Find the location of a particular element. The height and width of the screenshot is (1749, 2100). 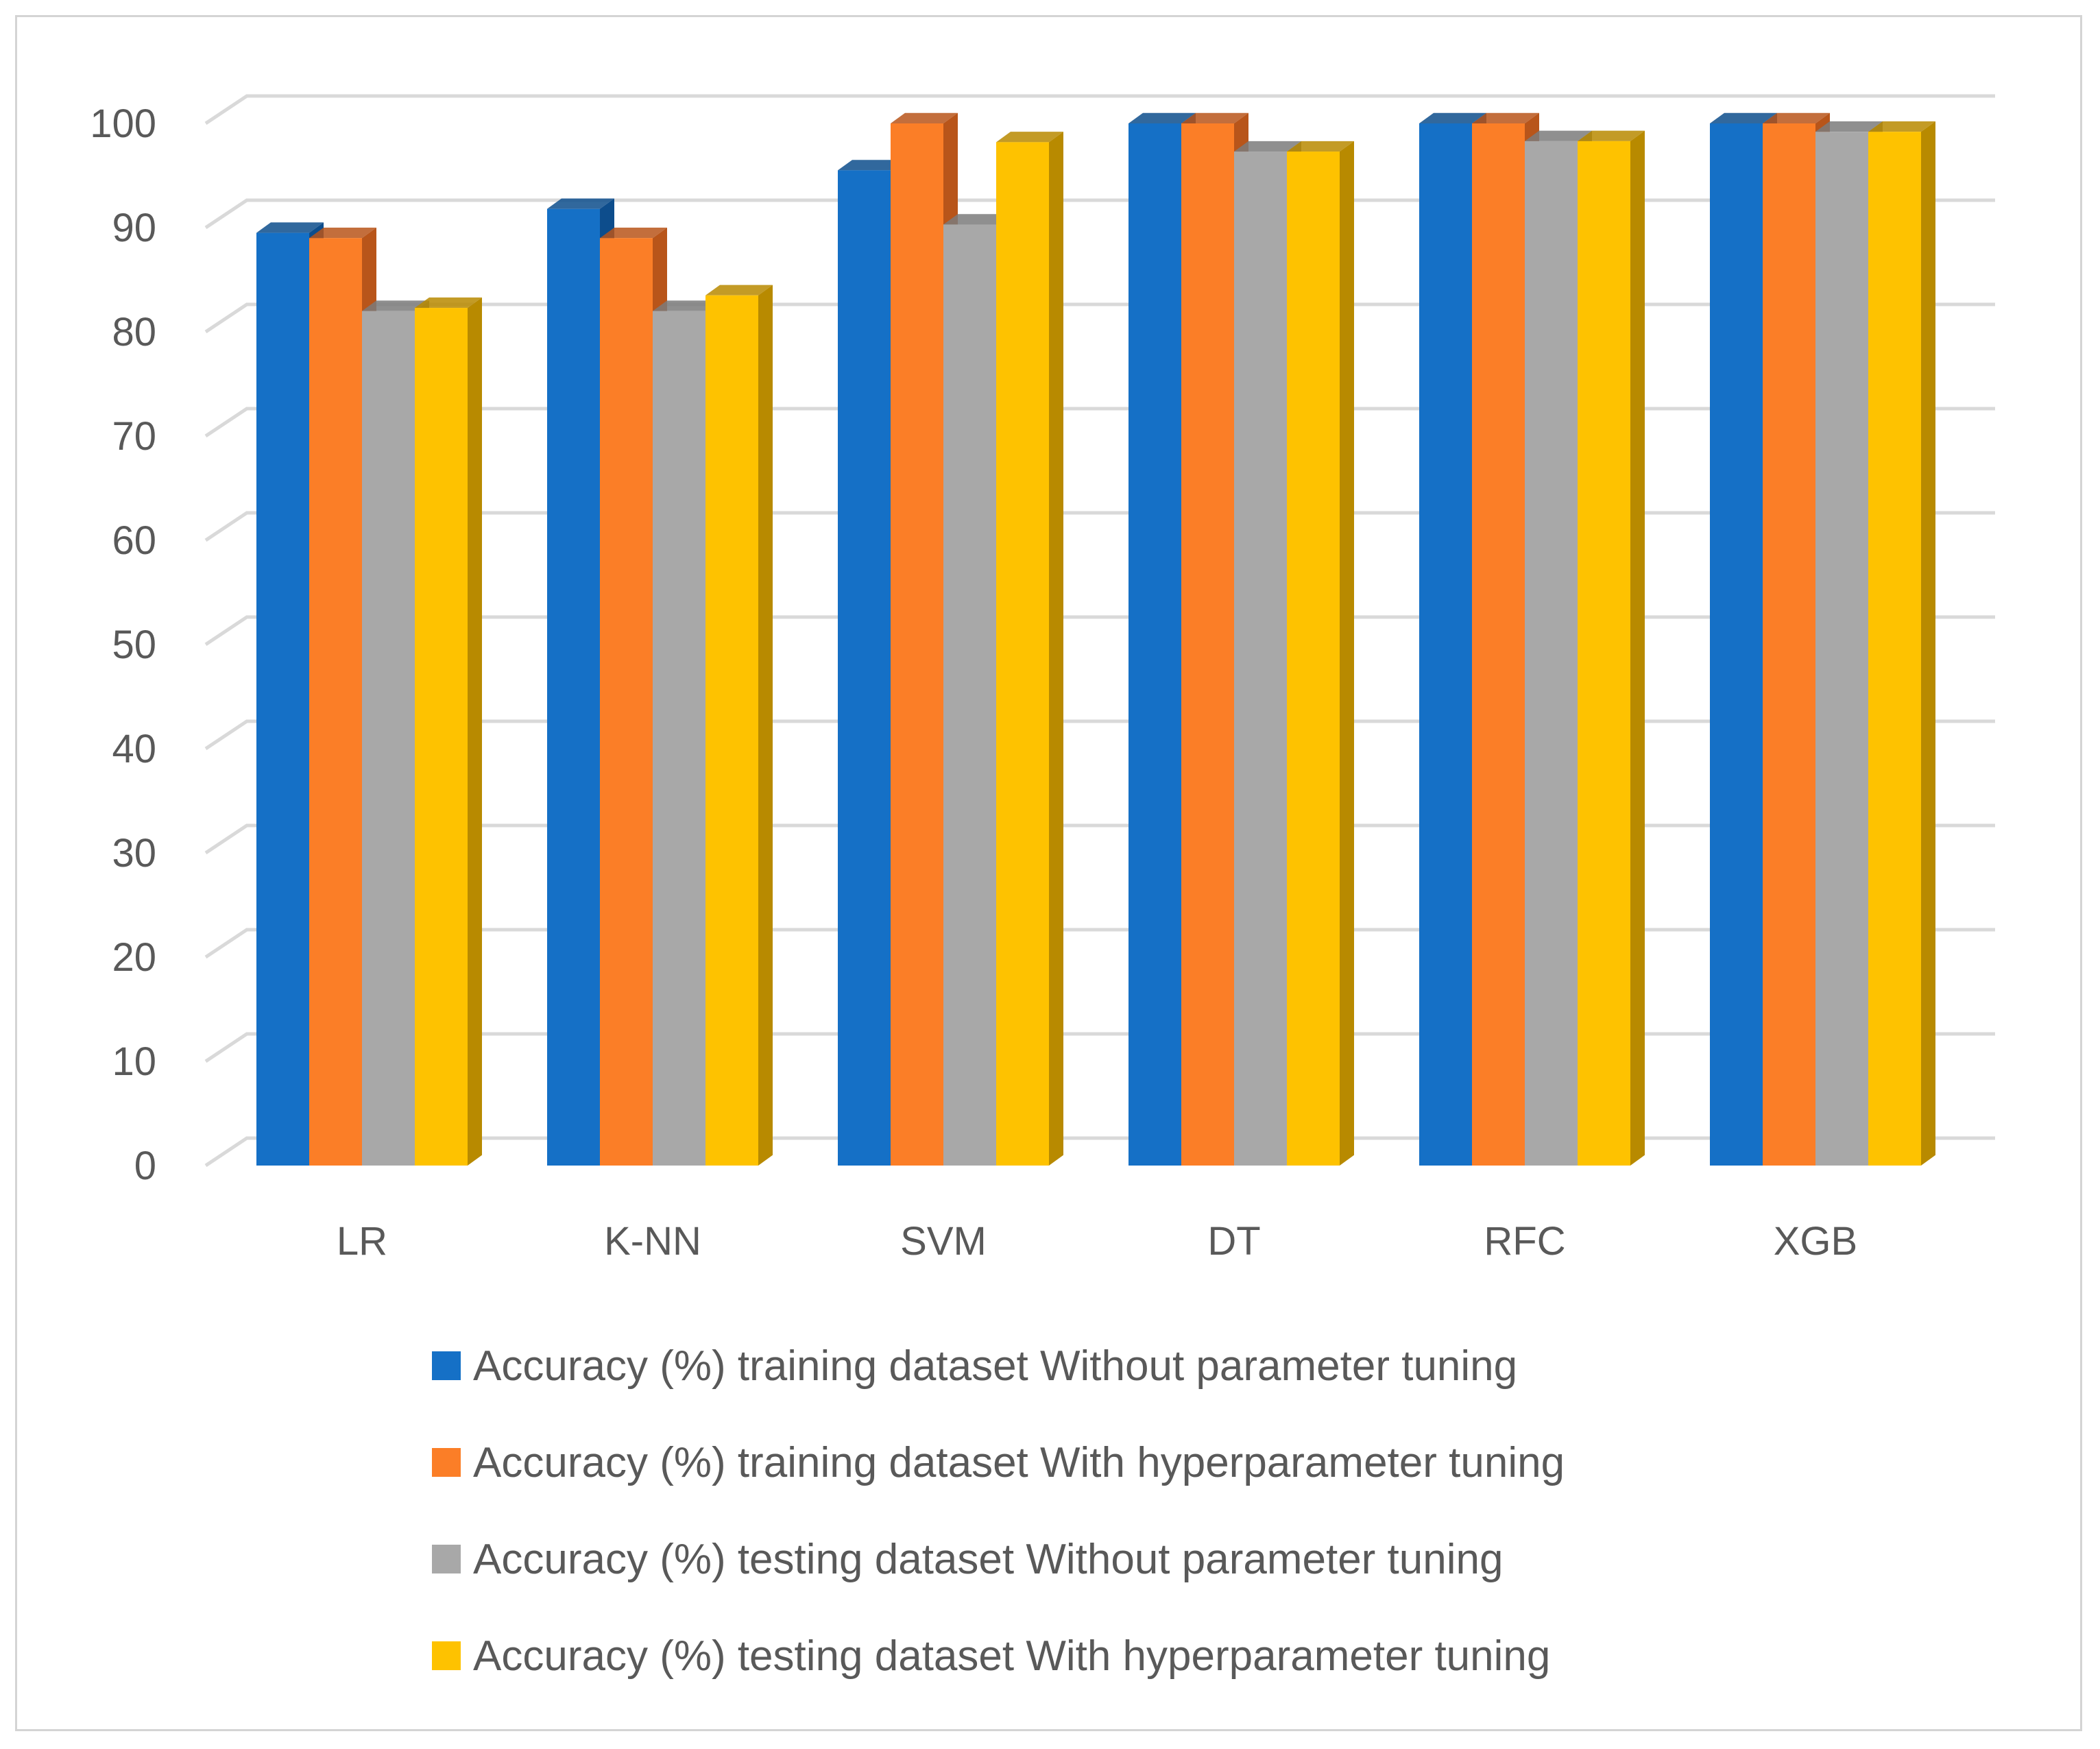

y-tick-label: 100 is located at coordinates (123, 123).